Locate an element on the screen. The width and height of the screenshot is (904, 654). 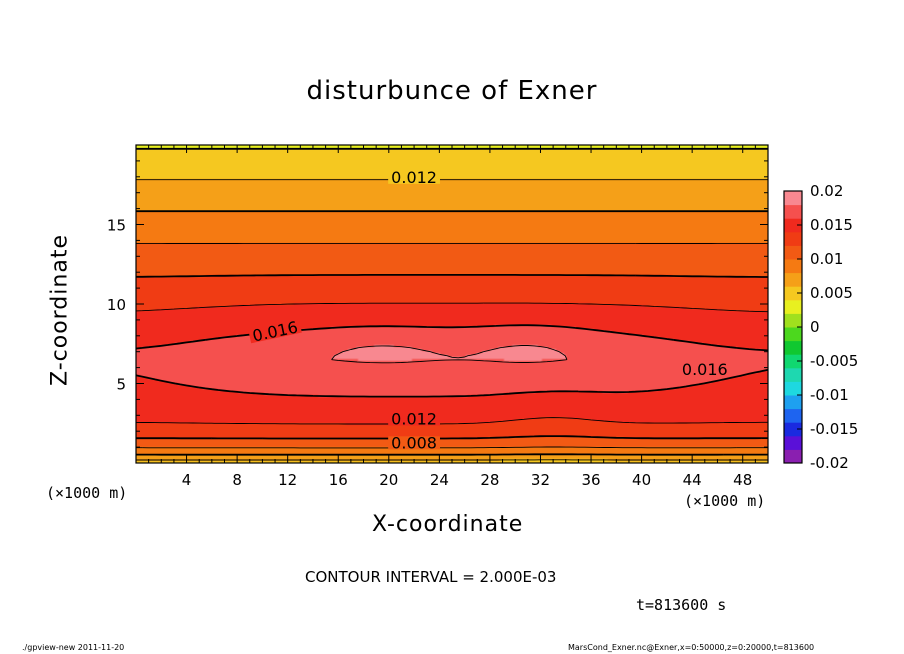
contour-label: 0.016 is located at coordinates (705, 369).